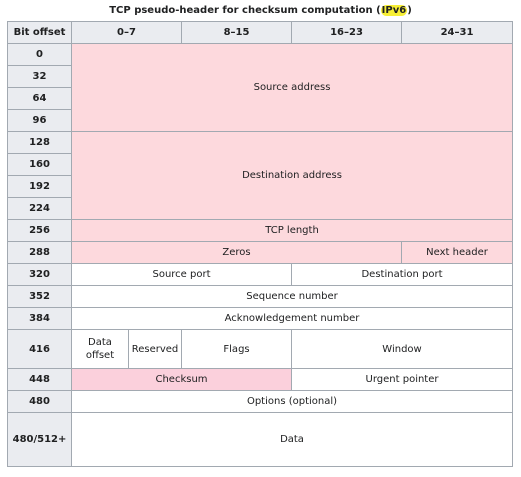 This screenshot has height=477, width=521. What do you see at coordinates (409, 10) in the screenshot?
I see `caption-text-end: )` at bounding box center [409, 10].